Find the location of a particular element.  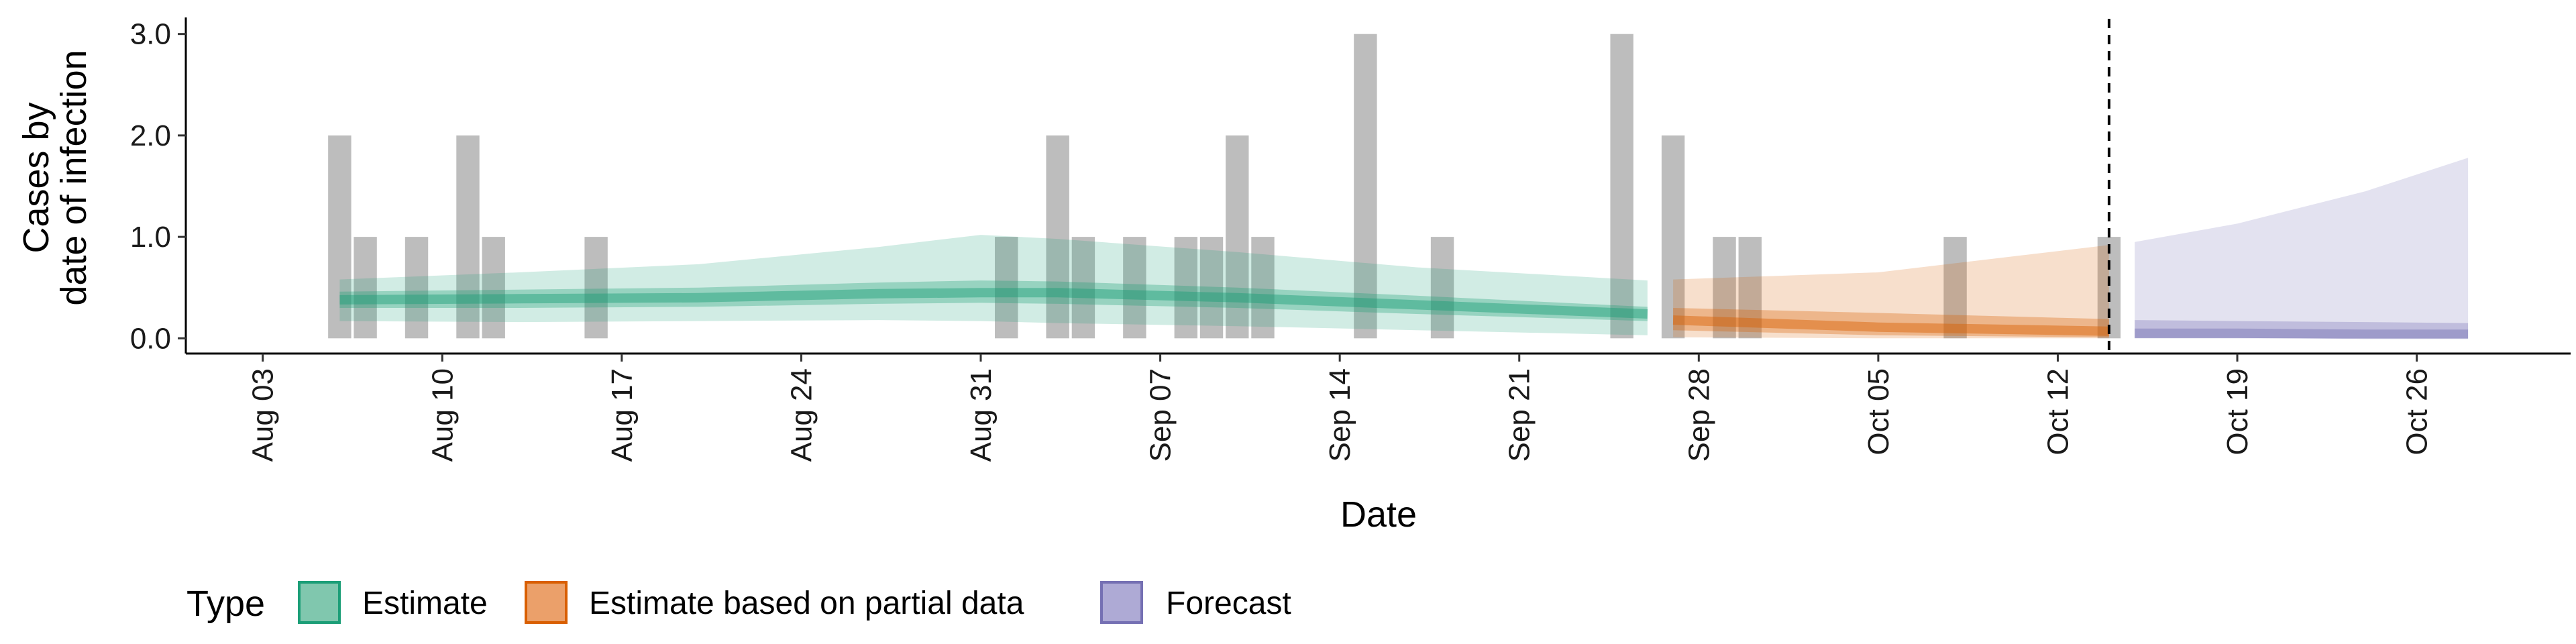

x-tick-label: Oct 26 is located at coordinates (2417, 411).